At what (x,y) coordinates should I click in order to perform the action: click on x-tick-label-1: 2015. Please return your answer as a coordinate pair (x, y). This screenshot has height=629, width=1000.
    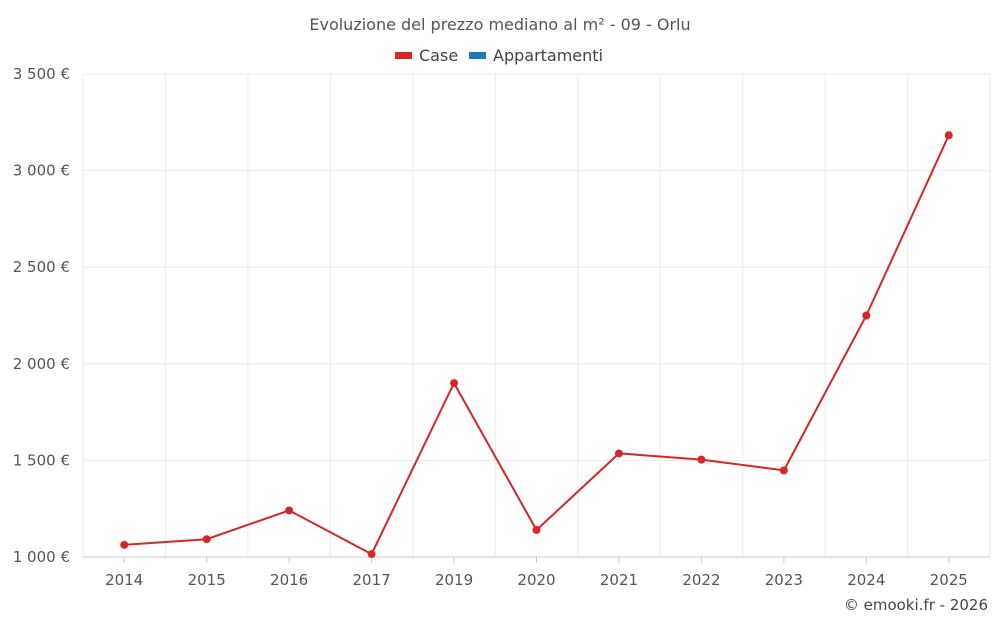
    Looking at the image, I should click on (207, 580).